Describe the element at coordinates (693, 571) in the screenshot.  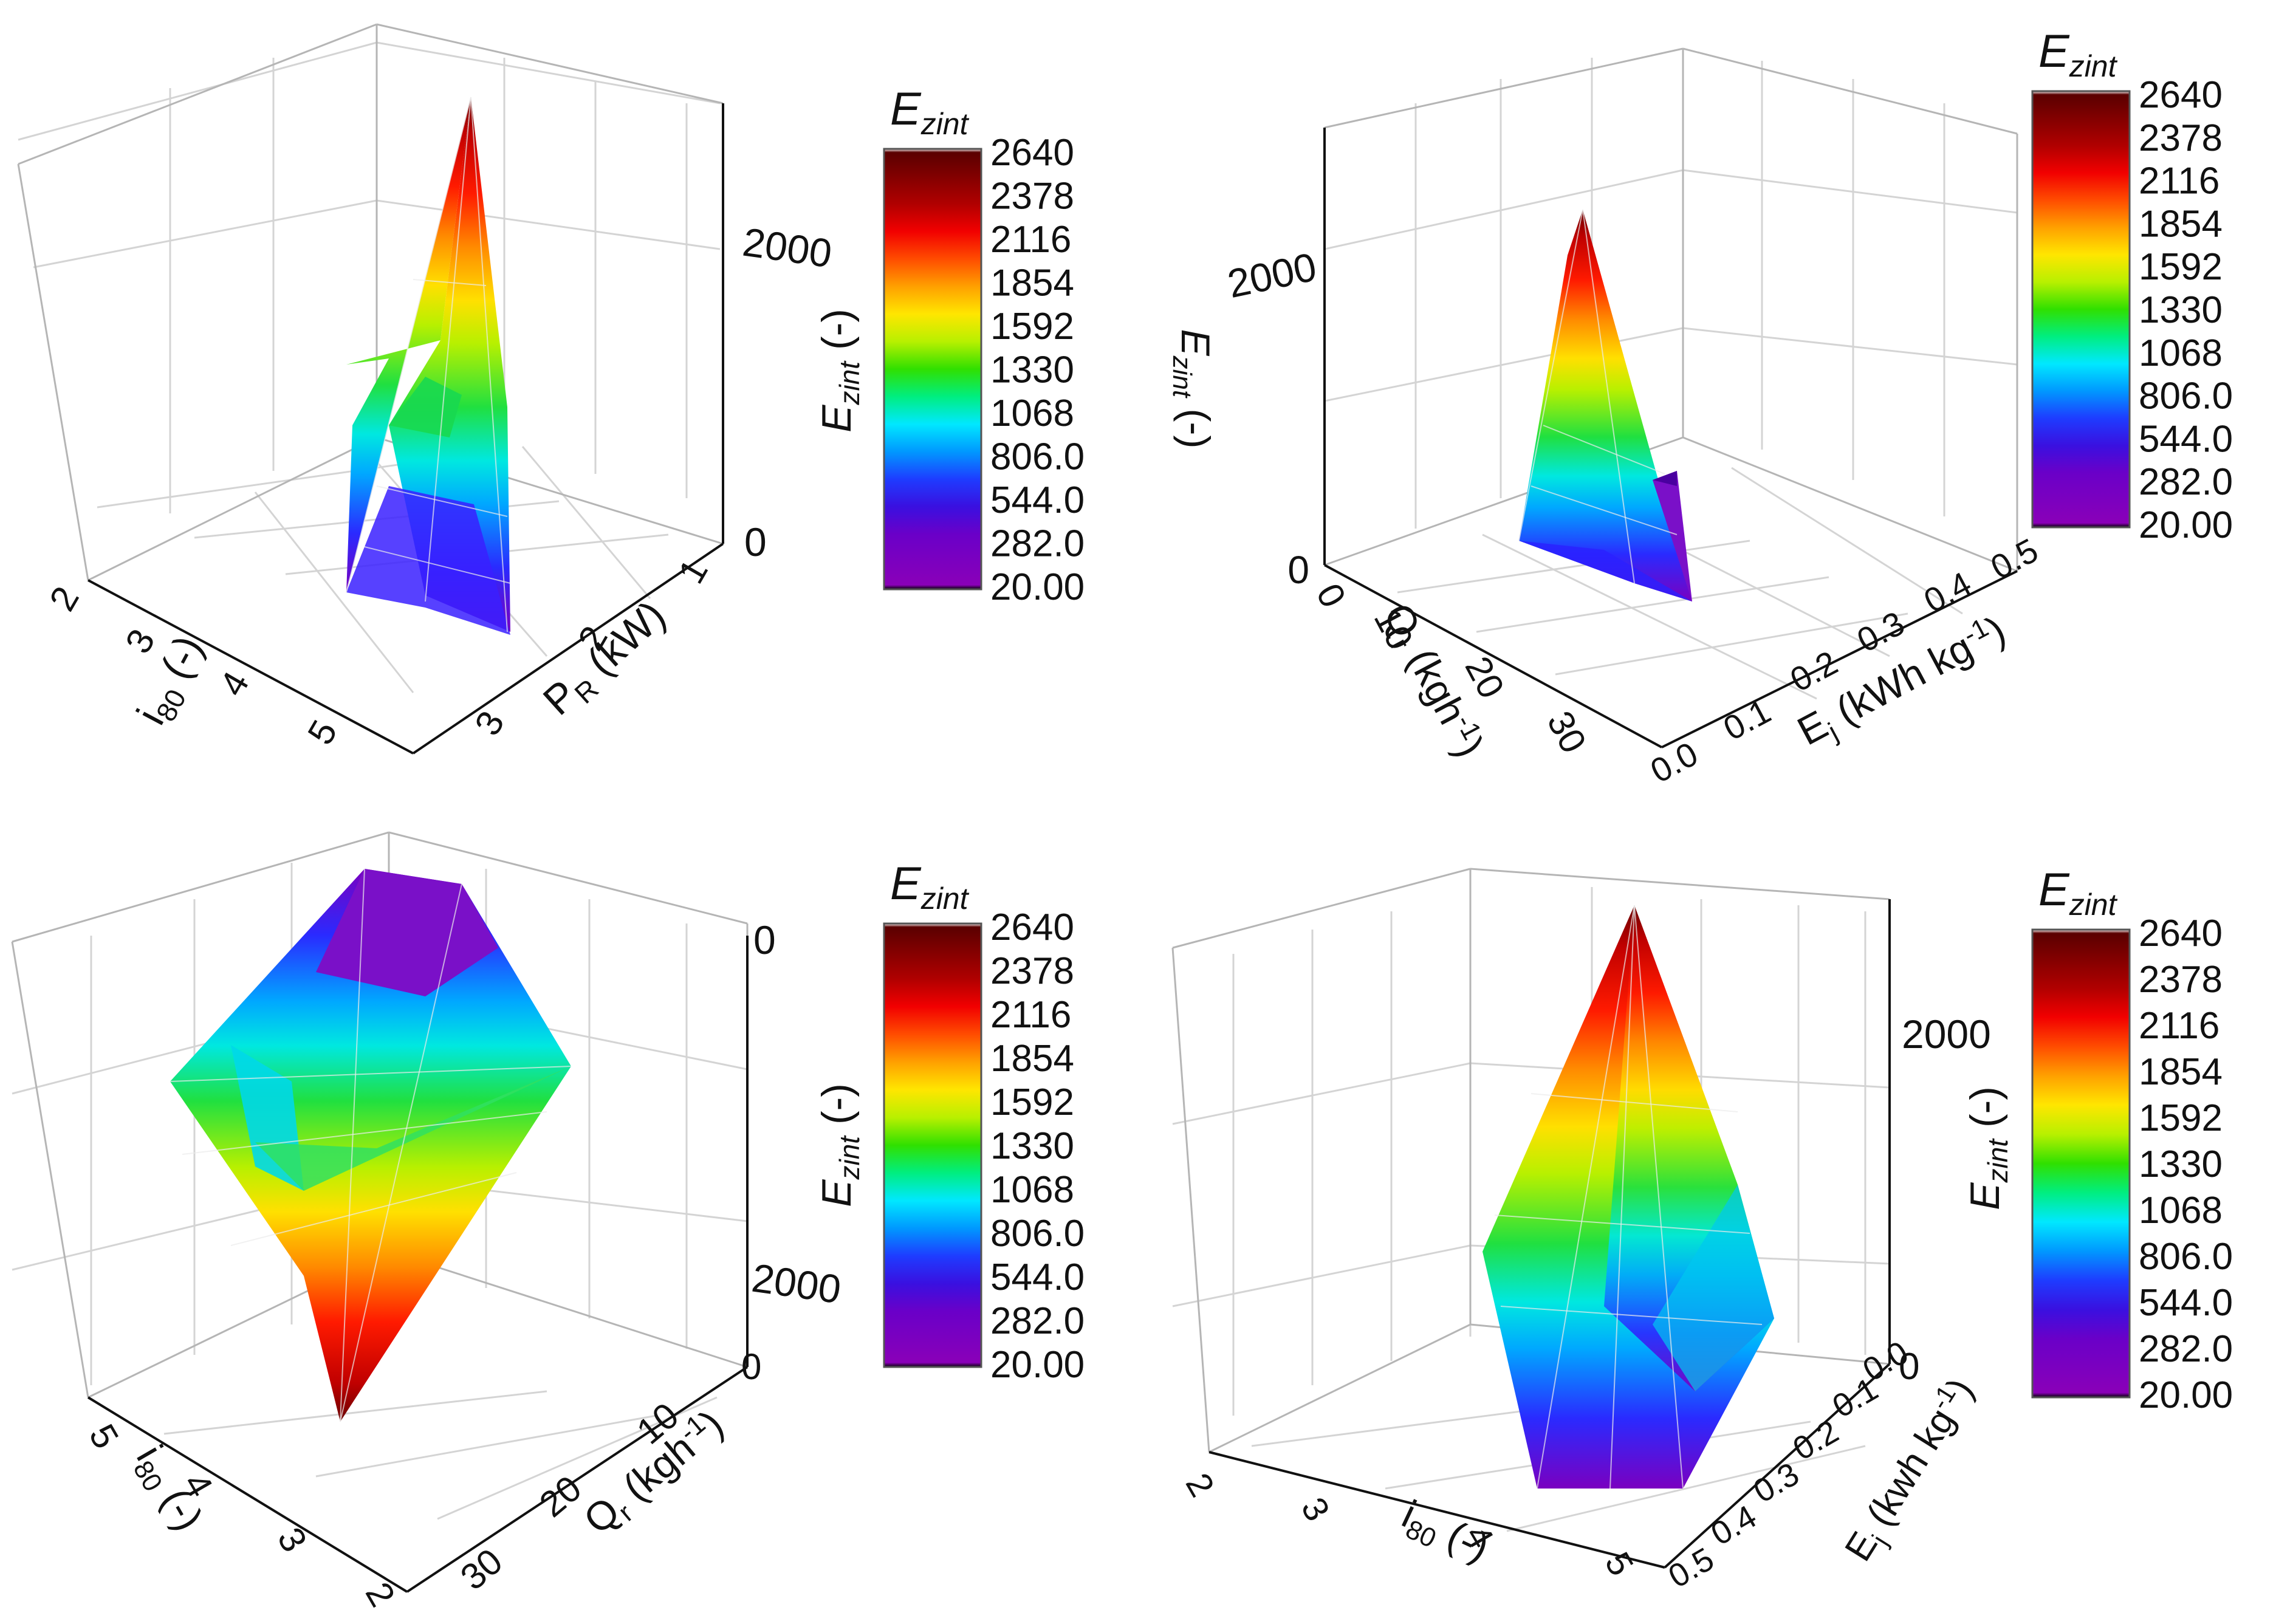
I see `y-tick: 1` at that location.